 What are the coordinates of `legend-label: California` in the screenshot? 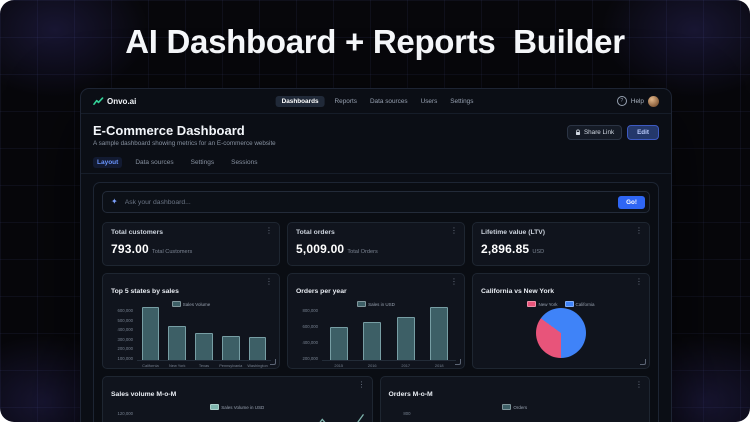 It's located at (585, 304).